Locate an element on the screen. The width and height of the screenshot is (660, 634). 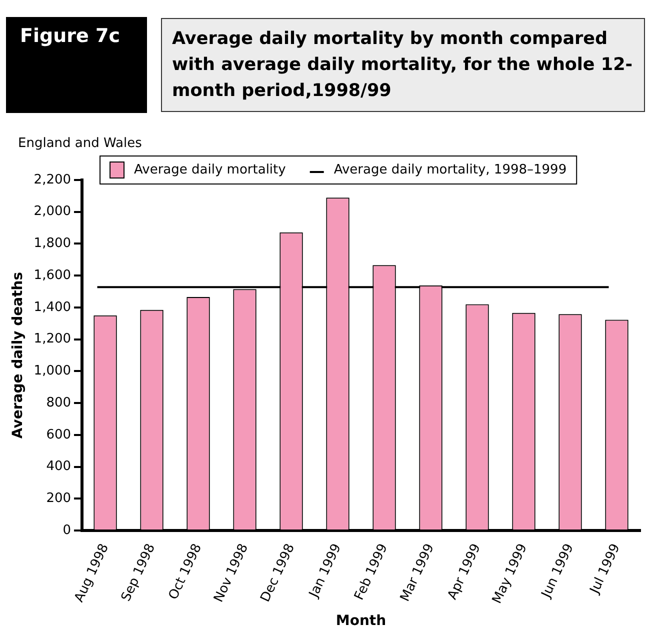
y-tick-label: 1,600 is located at coordinates (53, 275).